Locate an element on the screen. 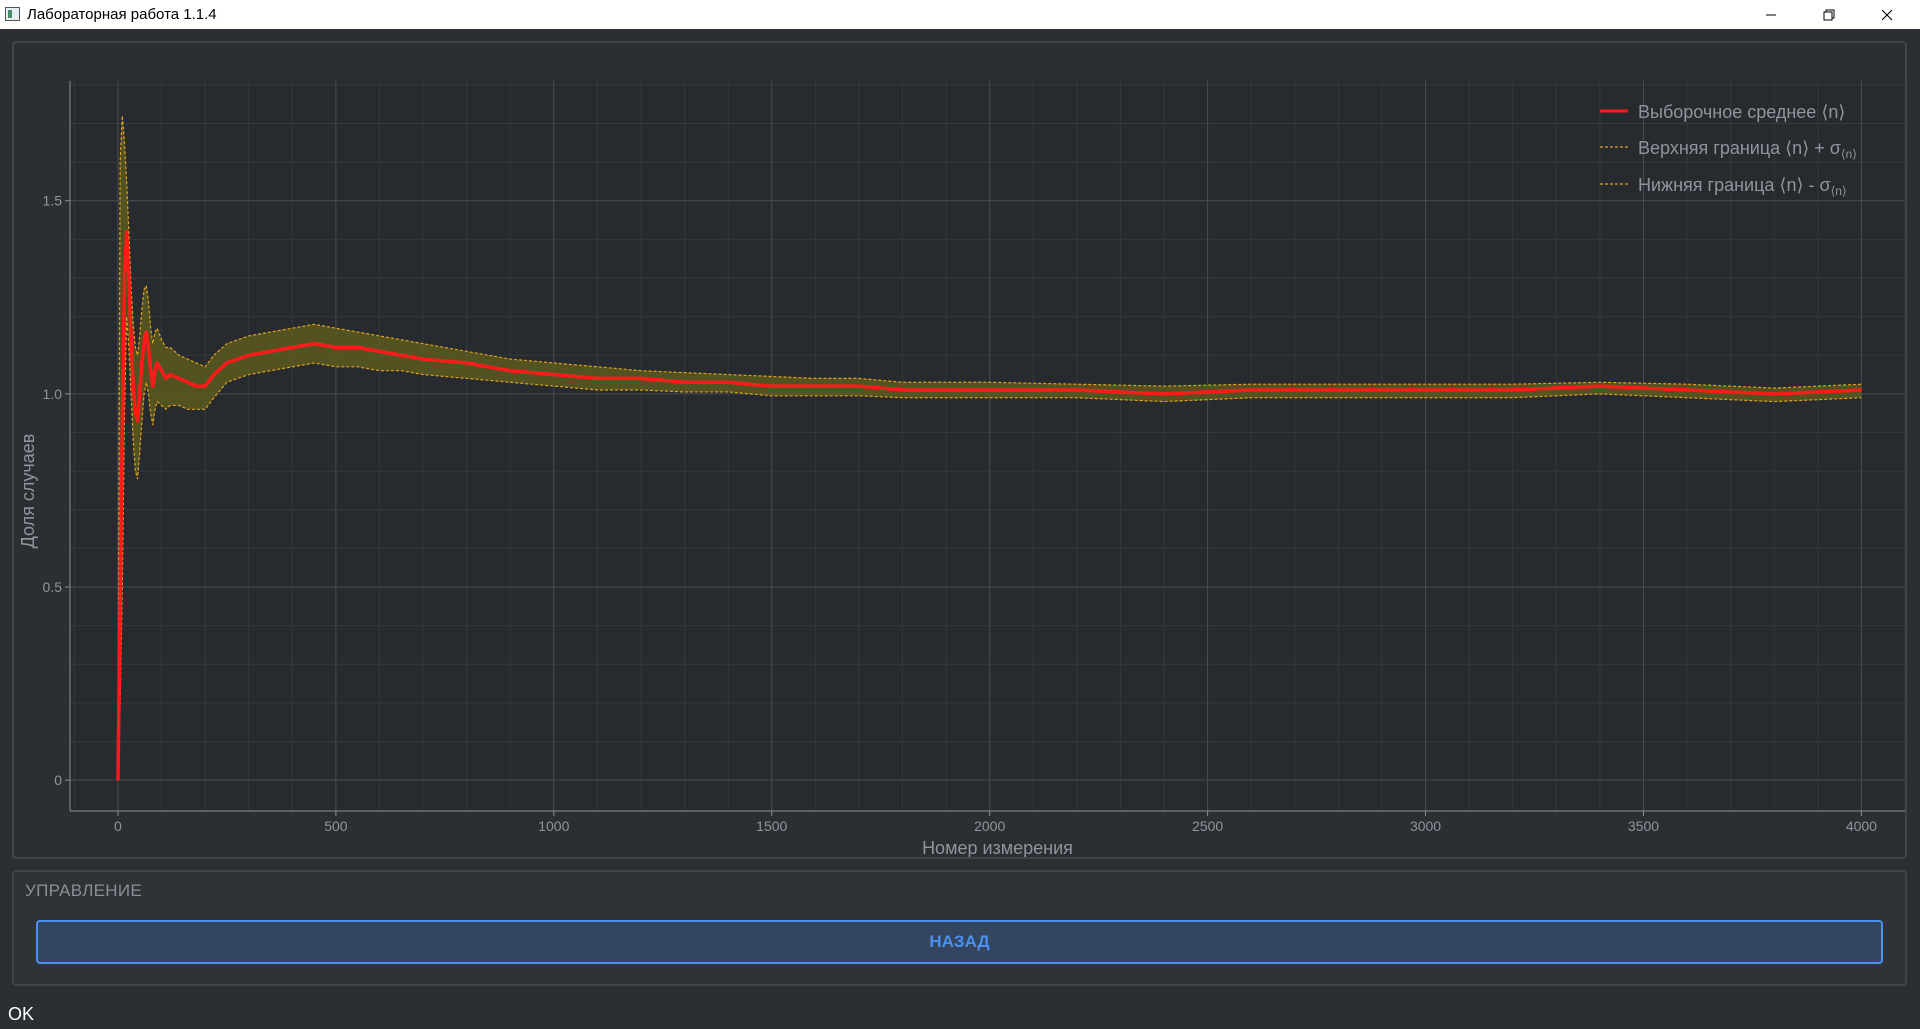 The height and width of the screenshot is (1029, 1920). x-tick-label: 3000 is located at coordinates (1425, 826).